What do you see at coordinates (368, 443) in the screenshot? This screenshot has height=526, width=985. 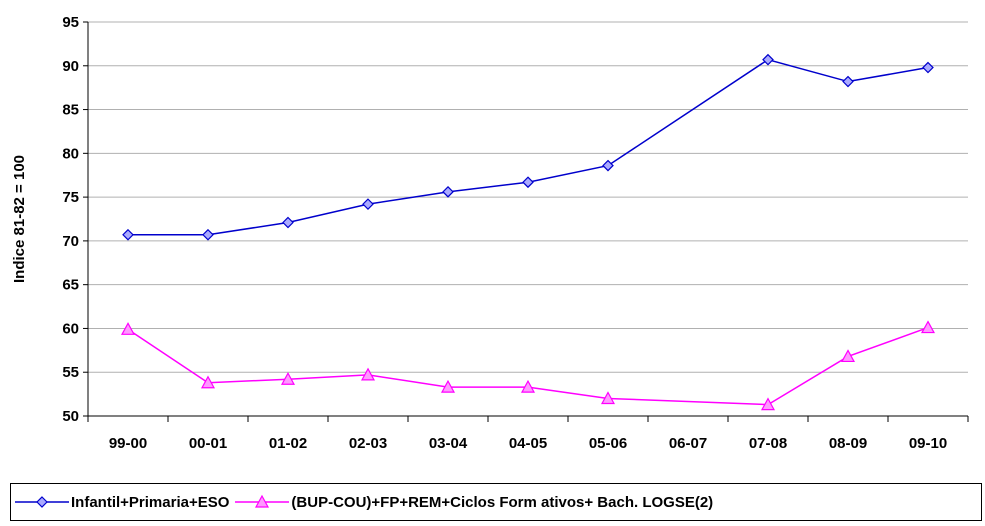 I see `x-tick-label: 02-03` at bounding box center [368, 443].